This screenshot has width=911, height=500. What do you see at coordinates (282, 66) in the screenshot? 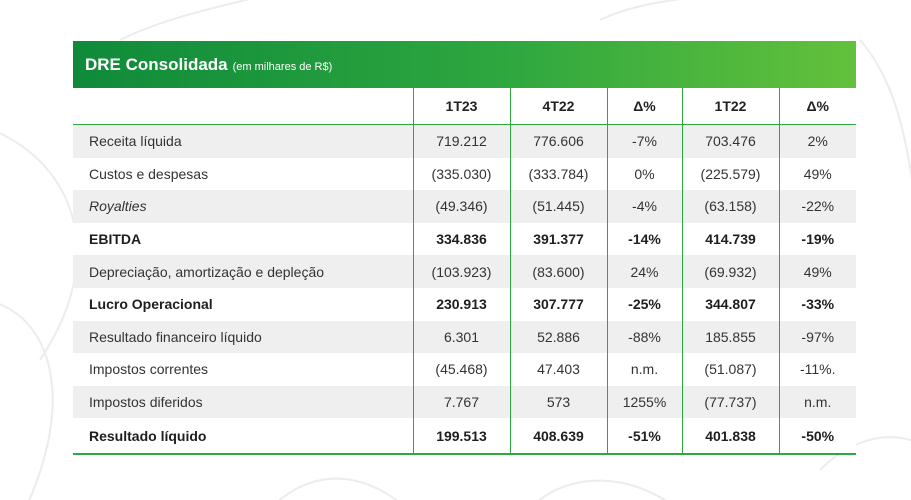
I see `table-subtitle: (em milhares de R$)` at bounding box center [282, 66].